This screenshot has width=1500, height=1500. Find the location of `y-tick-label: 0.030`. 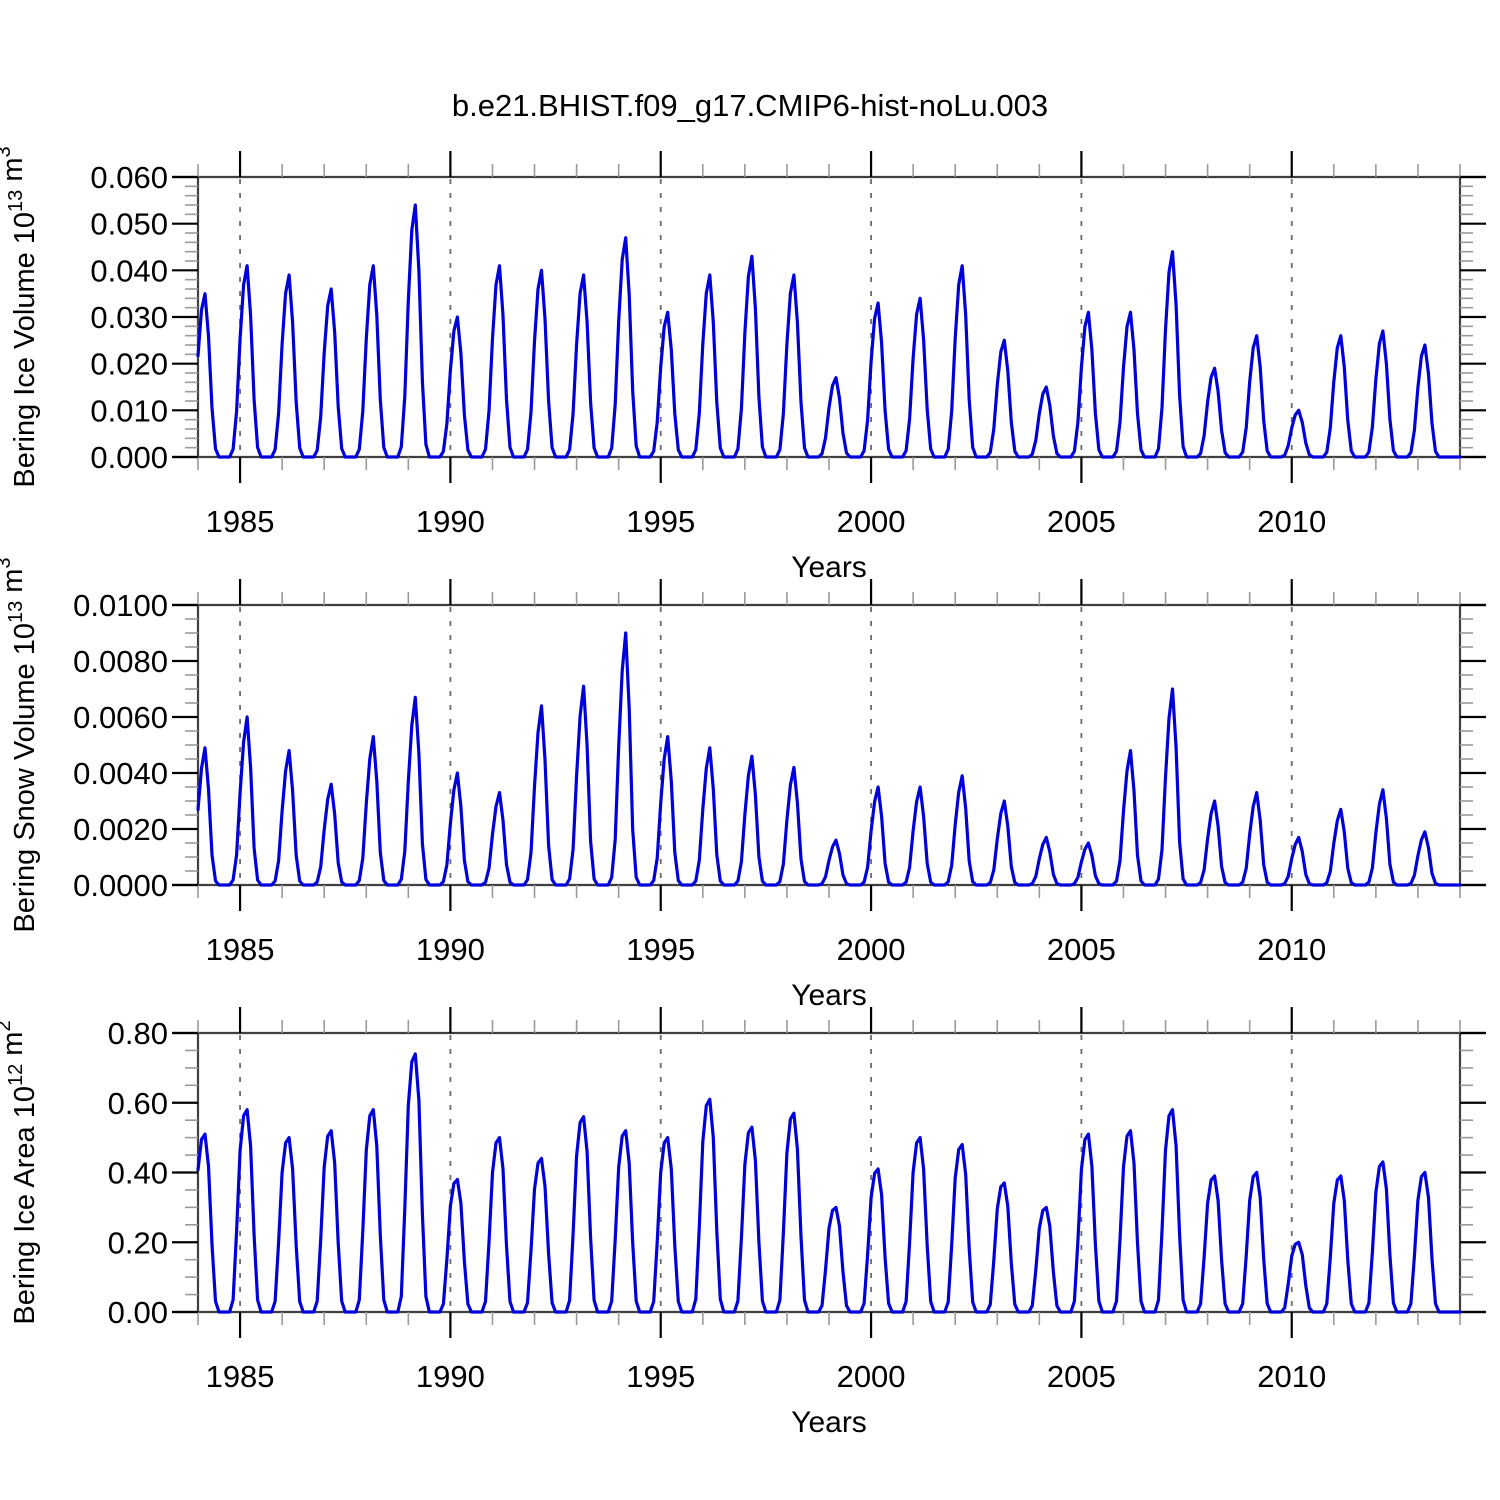

y-tick-label: 0.030 is located at coordinates (129, 317).